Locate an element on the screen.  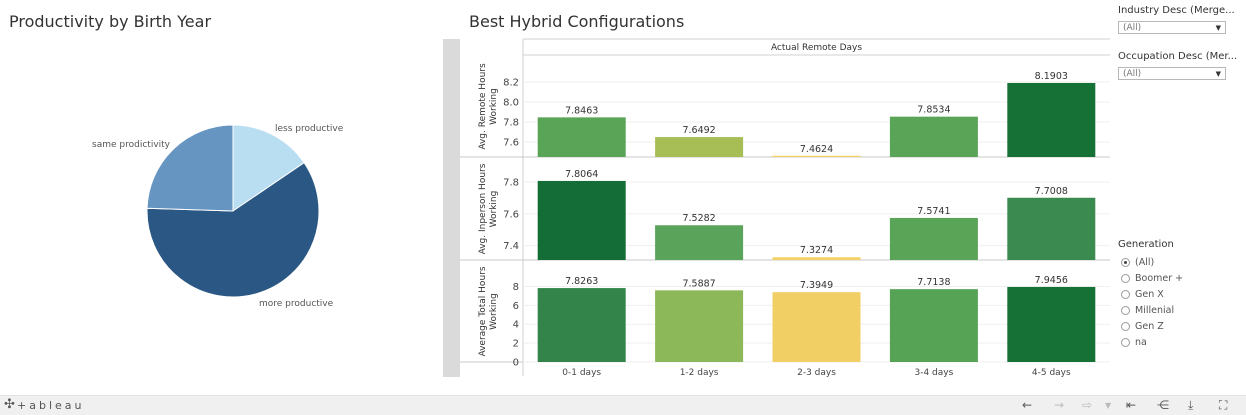
x-tick-label: 4-5 days is located at coordinates (1051, 373).